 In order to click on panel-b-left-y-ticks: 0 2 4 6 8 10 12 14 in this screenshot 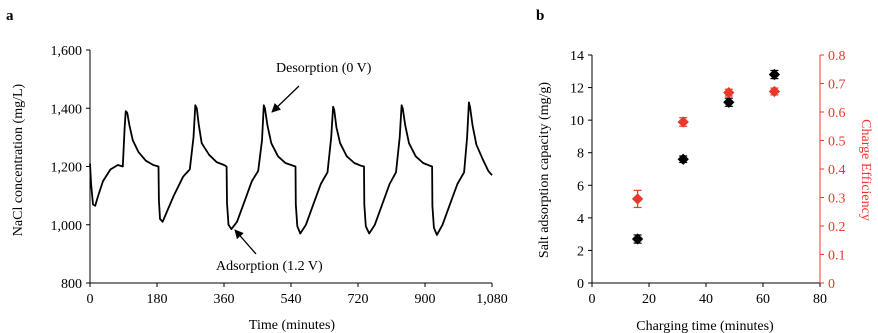, I will do `click(581, 170)`.